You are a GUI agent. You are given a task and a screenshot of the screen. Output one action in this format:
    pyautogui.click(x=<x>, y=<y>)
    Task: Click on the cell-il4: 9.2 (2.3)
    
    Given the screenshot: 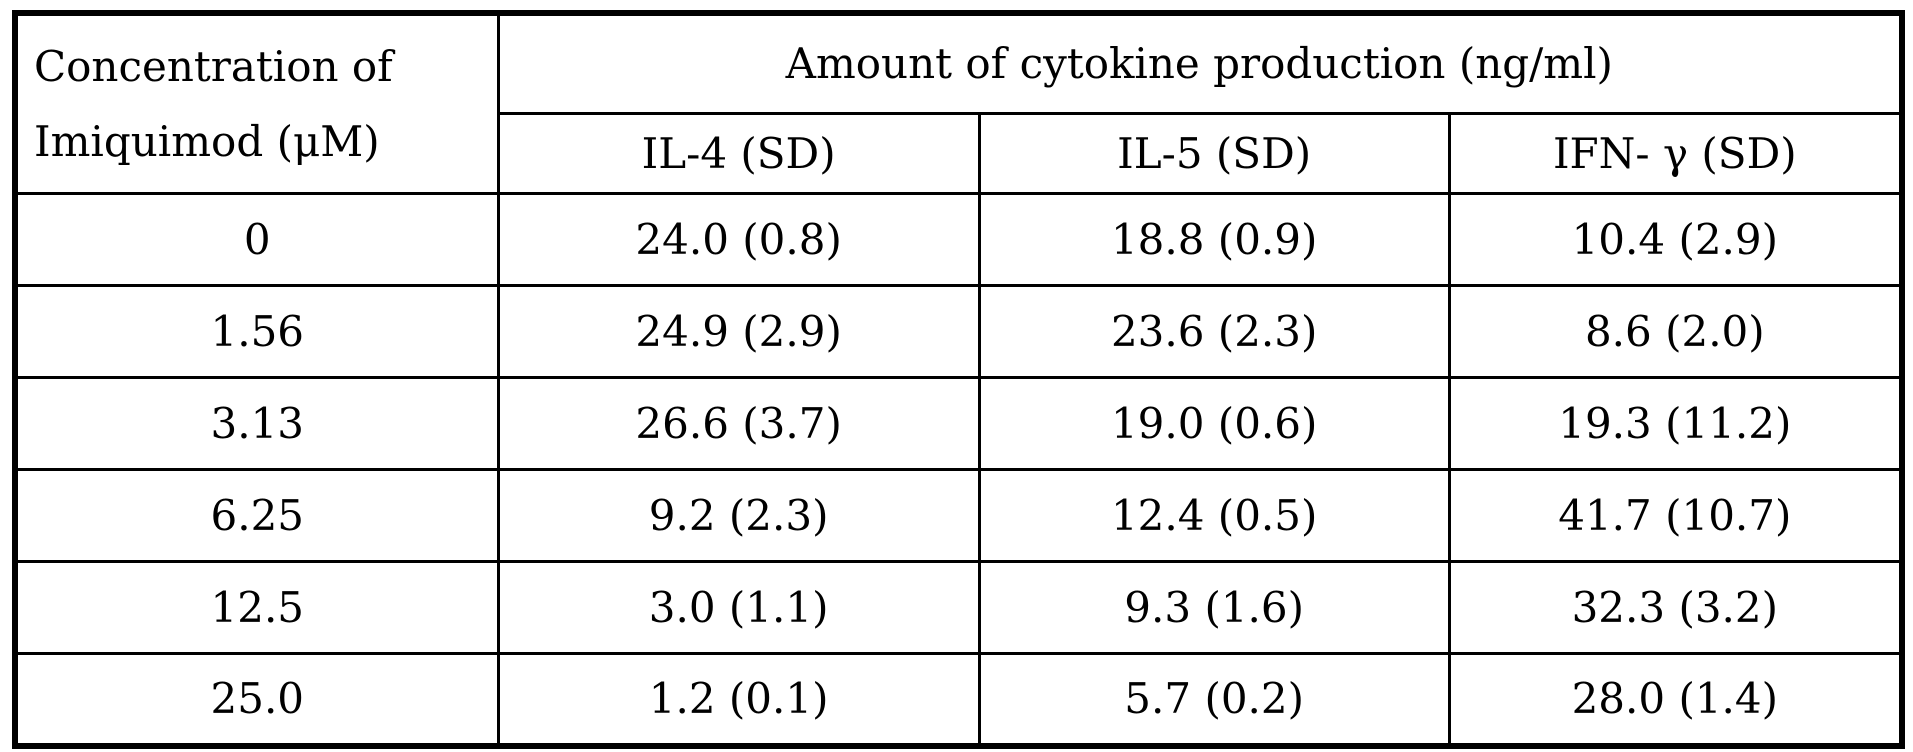 What is the action you would take?
    pyautogui.click(x=738, y=515)
    